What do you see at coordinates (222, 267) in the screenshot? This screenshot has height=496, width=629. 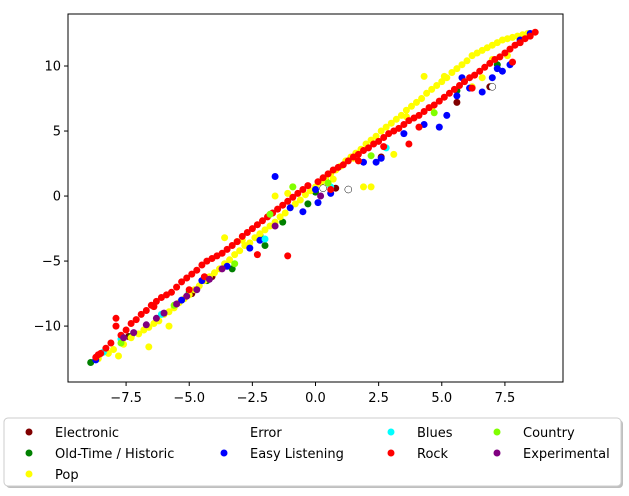 I see `series-experimental` at bounding box center [222, 267].